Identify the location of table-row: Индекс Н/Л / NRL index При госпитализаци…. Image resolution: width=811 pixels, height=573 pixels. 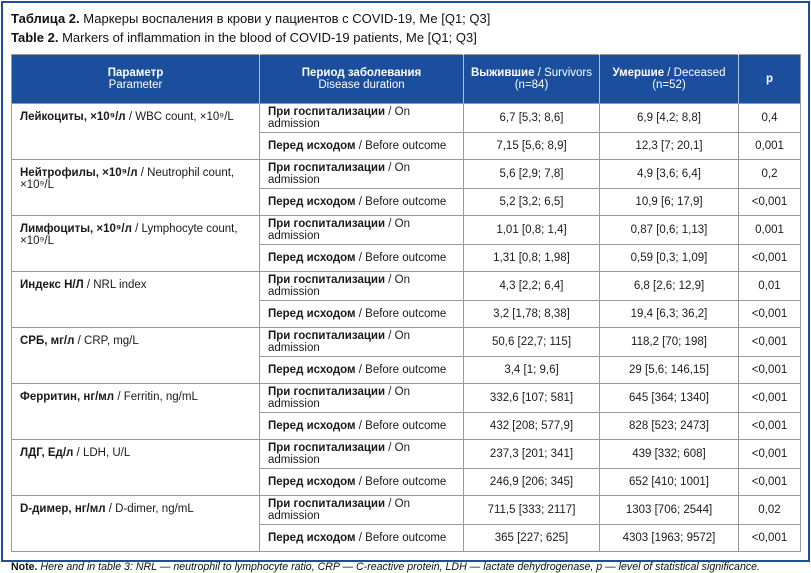
(406, 299).